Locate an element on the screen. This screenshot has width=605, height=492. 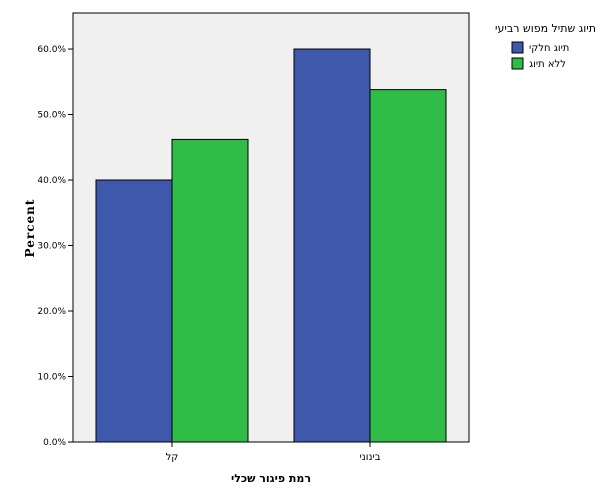
y-axis-title: Percent is located at coordinates (30, 228).